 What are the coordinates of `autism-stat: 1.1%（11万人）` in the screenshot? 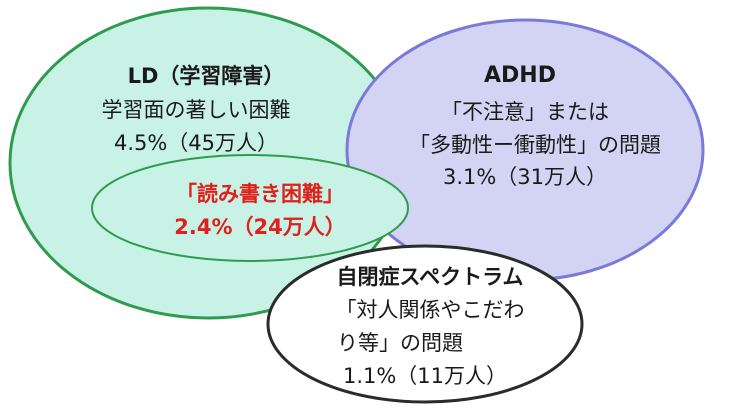 It's located at (425, 376).